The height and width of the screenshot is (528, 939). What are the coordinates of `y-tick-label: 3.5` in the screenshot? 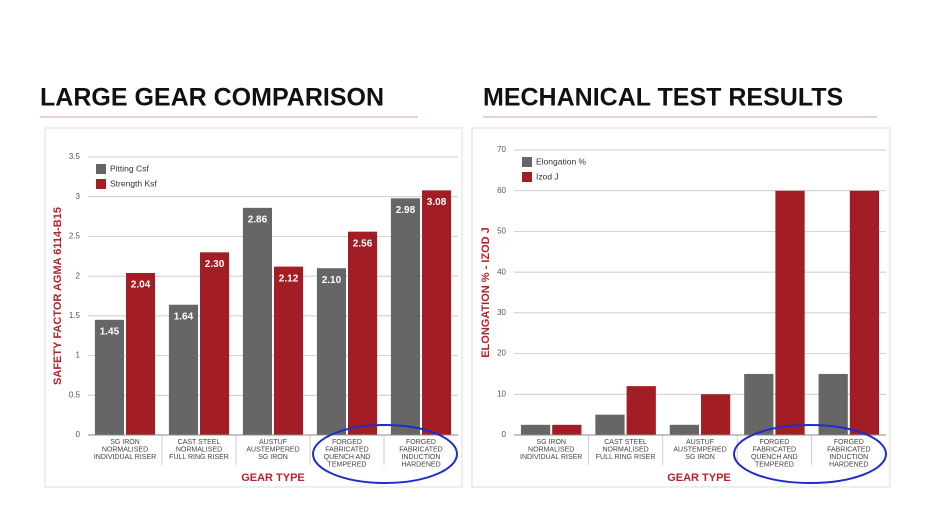 It's located at (75, 156).